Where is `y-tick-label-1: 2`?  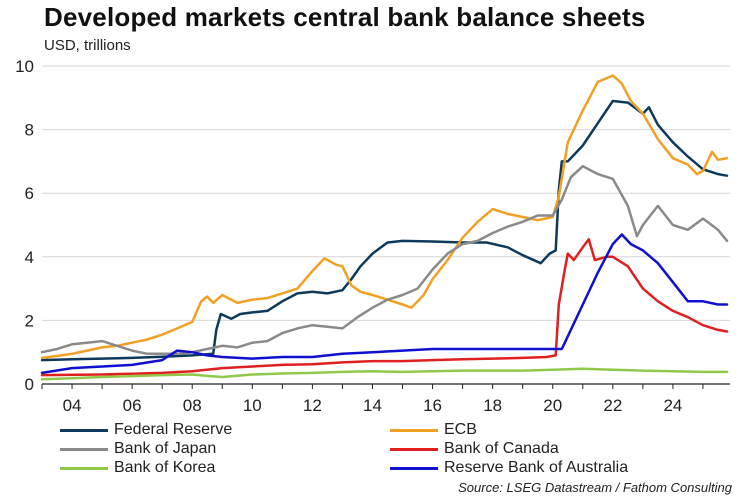
y-tick-label-1: 2 is located at coordinates (29, 320).